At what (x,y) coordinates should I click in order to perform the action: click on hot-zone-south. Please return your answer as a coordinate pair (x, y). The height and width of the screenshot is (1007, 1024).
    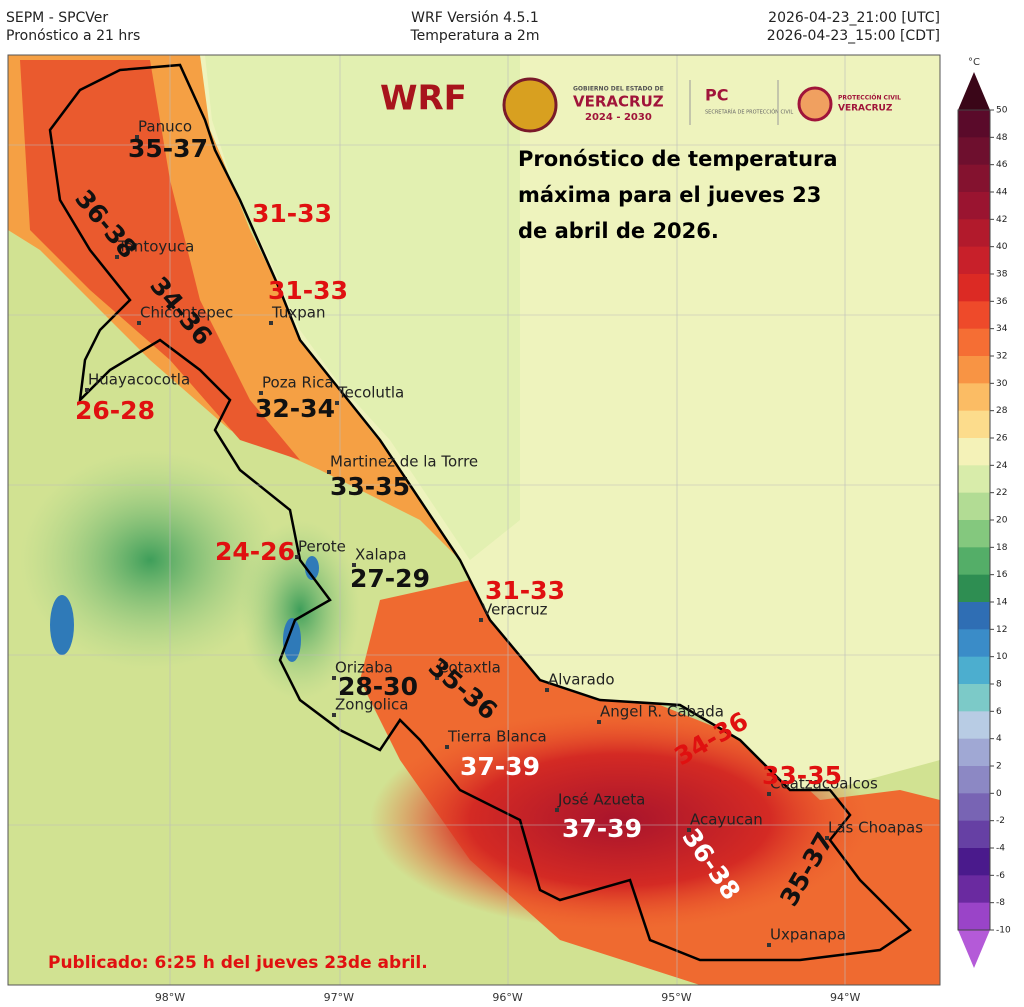
    Looking at the image, I should click on (620, 820).